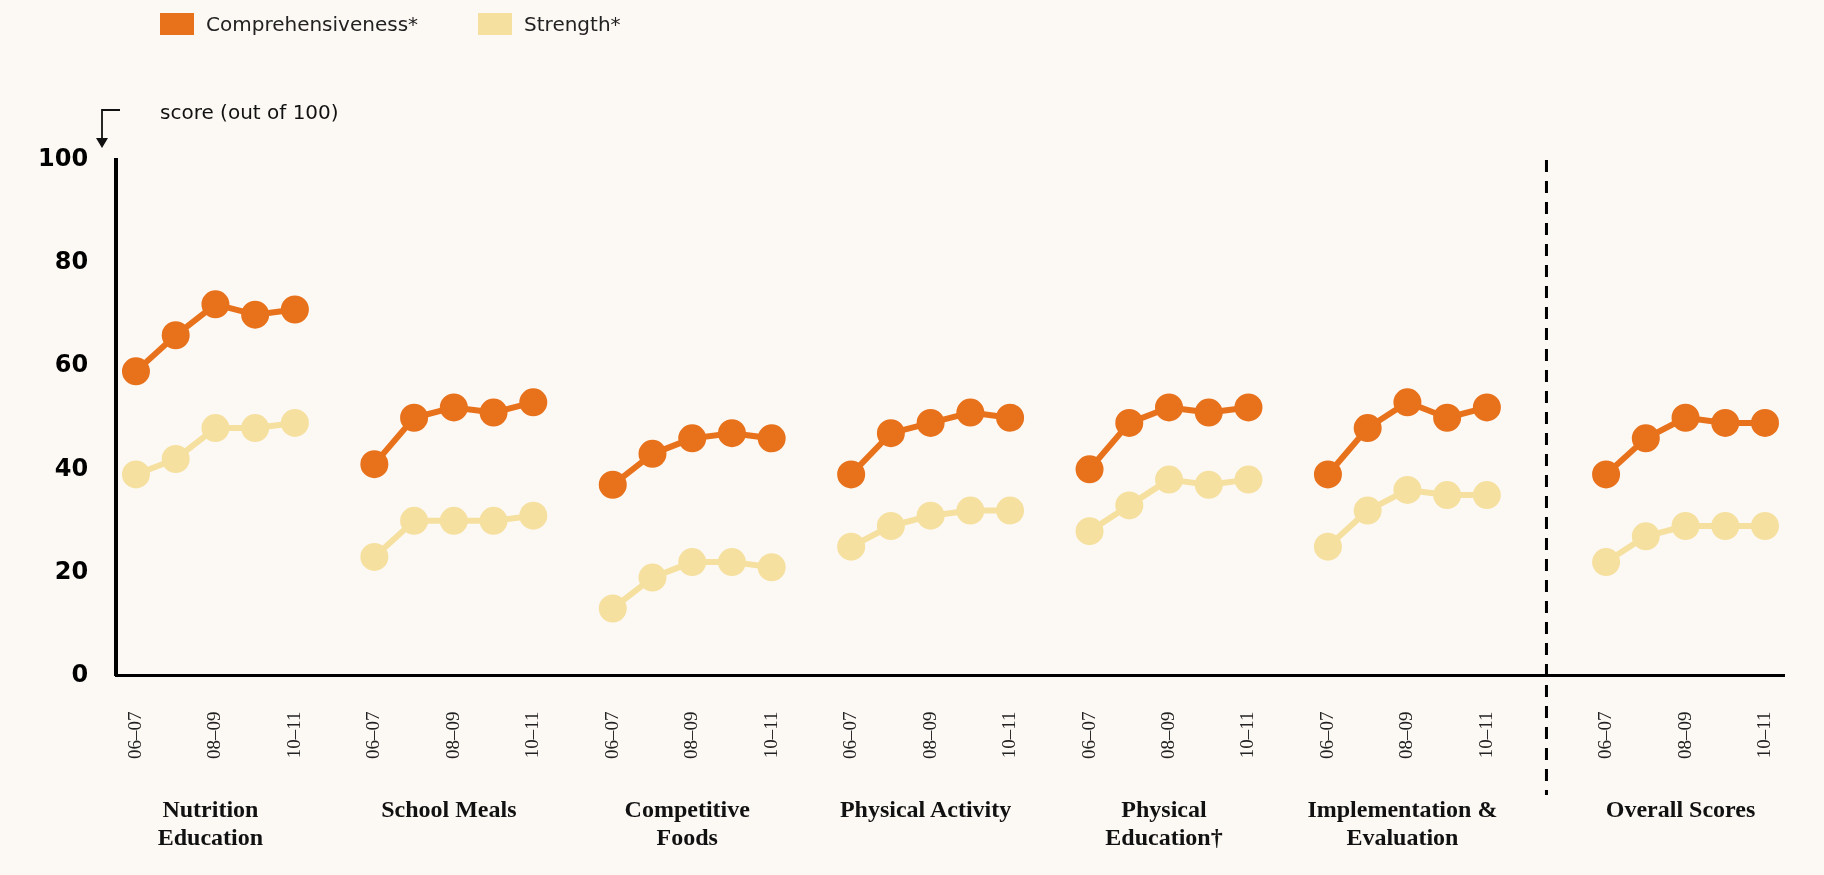 This screenshot has height=875, width=1824. What do you see at coordinates (312, 24) in the screenshot?
I see `legend-label: Comprehensiveness*` at bounding box center [312, 24].